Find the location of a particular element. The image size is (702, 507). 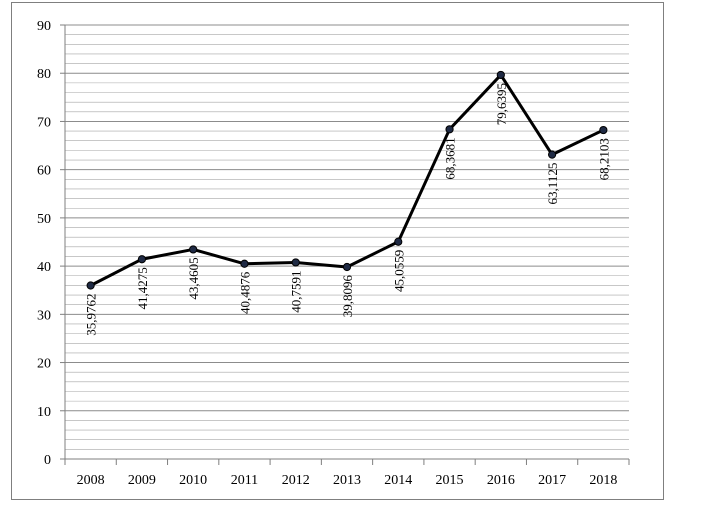

data-label: 45,0559 is located at coordinates (398, 271).